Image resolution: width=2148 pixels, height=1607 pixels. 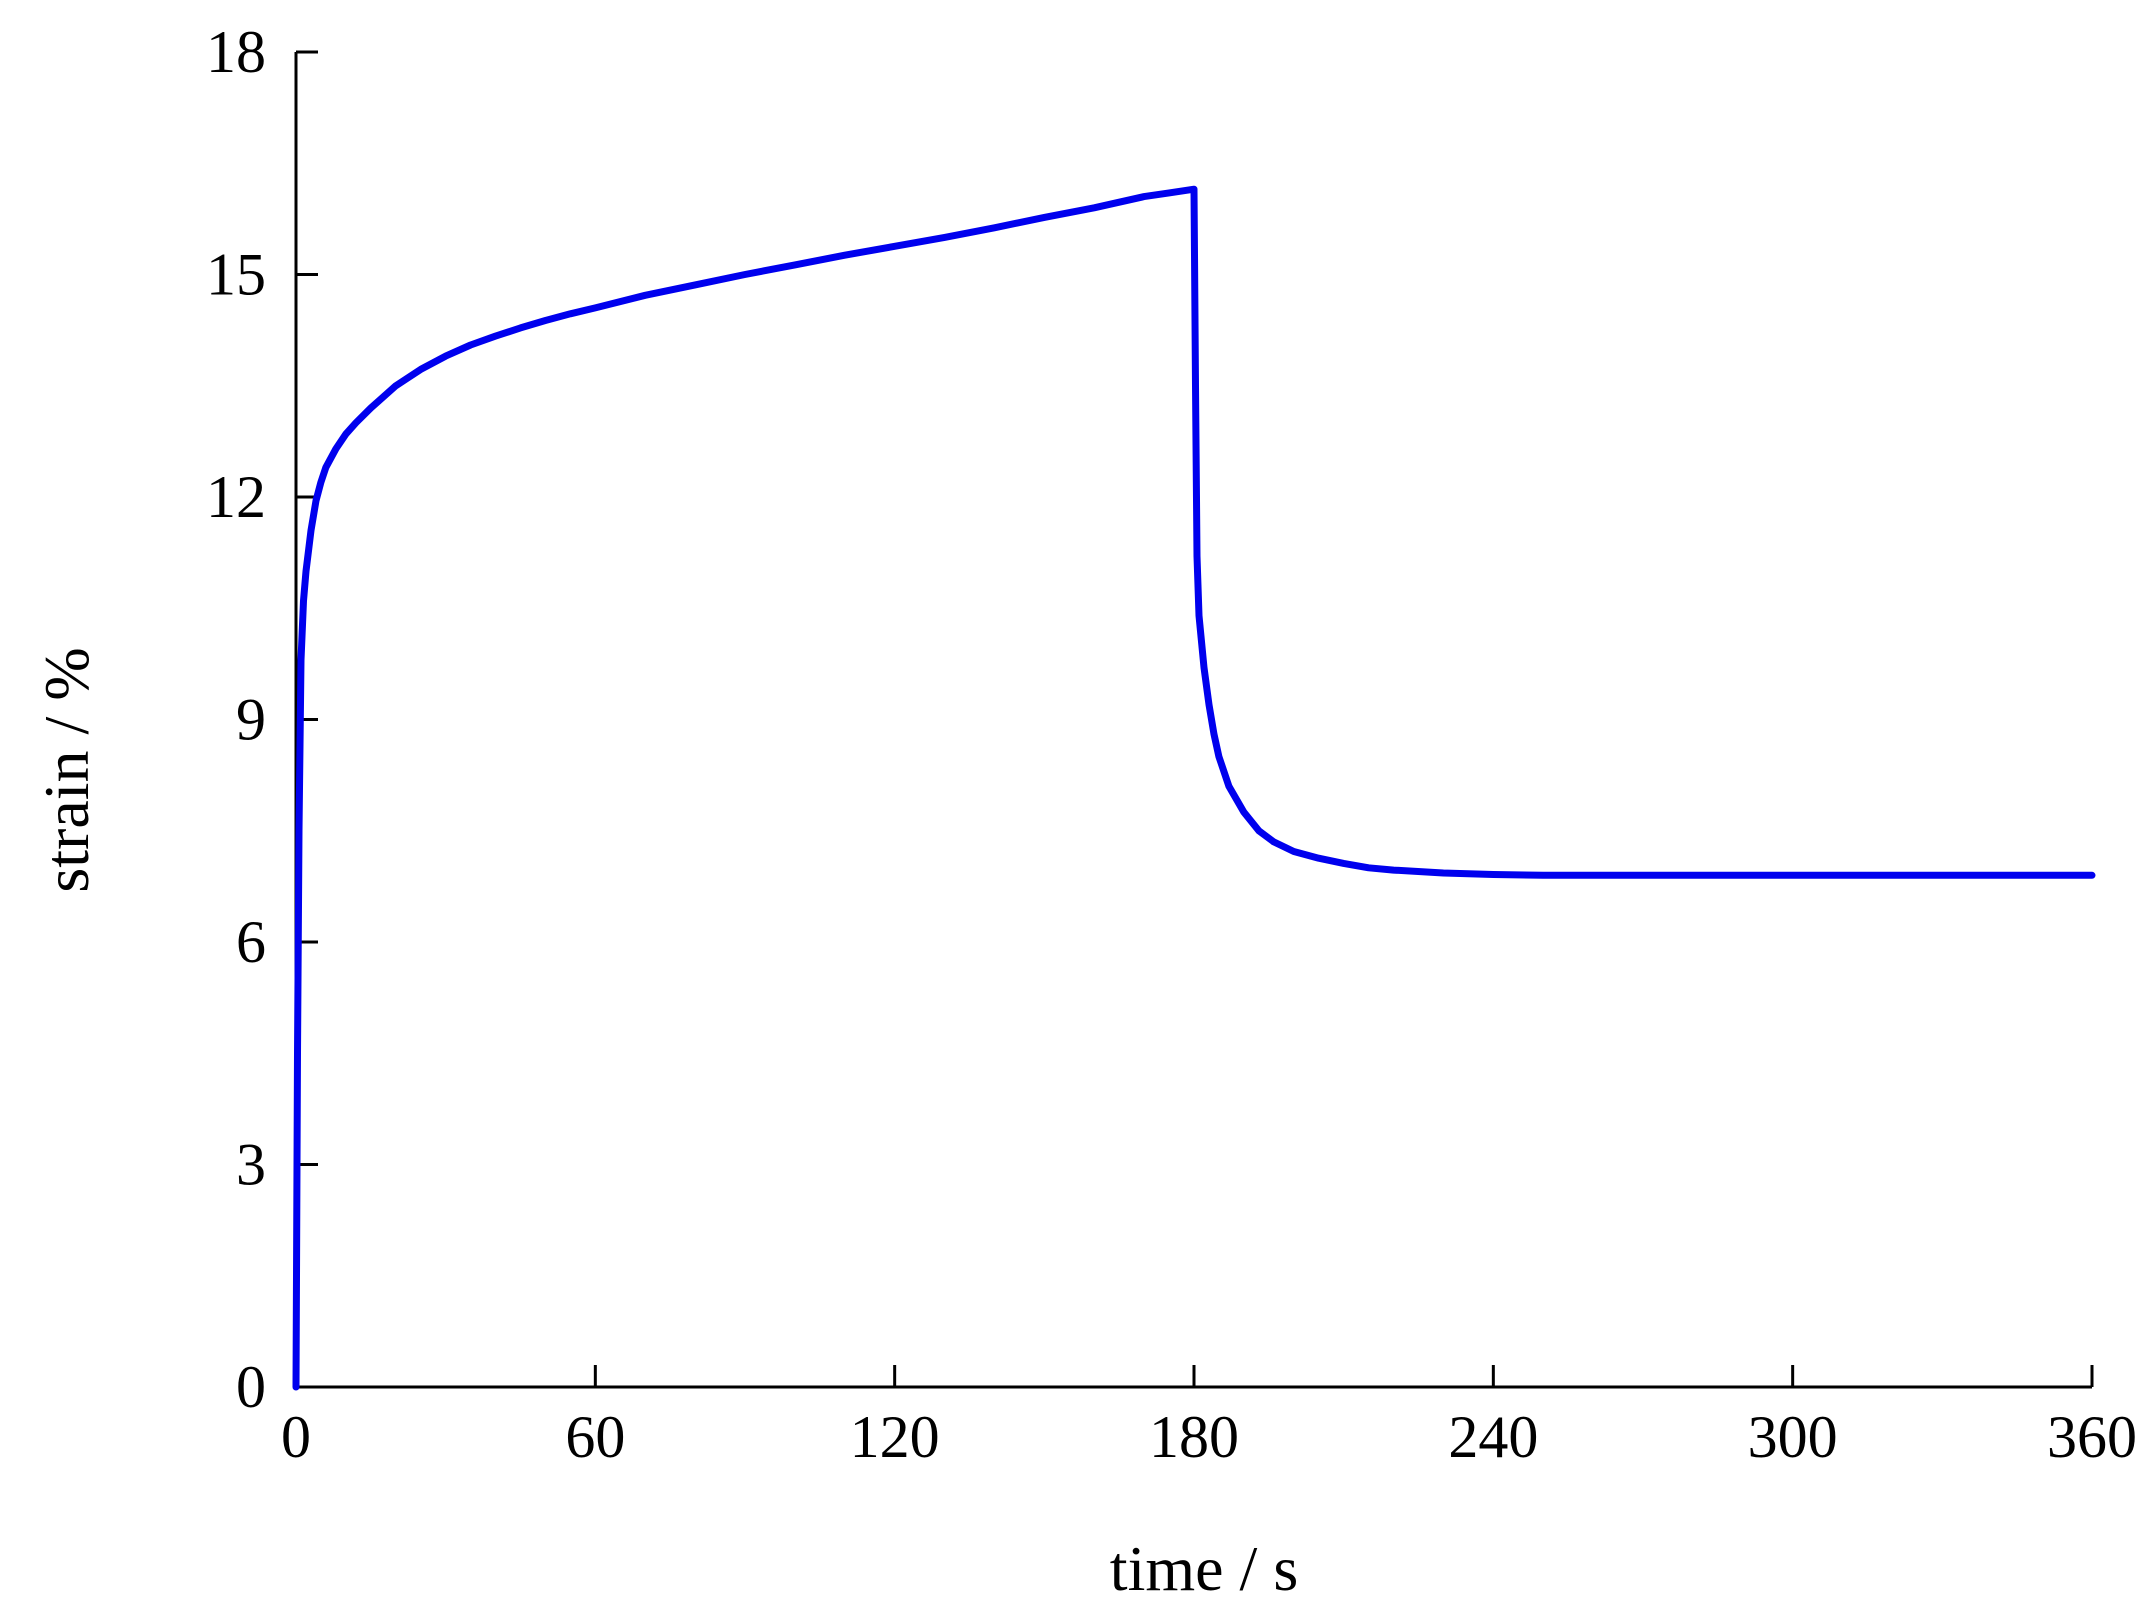 I want to click on x-tick-label: 0, so click(x=296, y=1437).